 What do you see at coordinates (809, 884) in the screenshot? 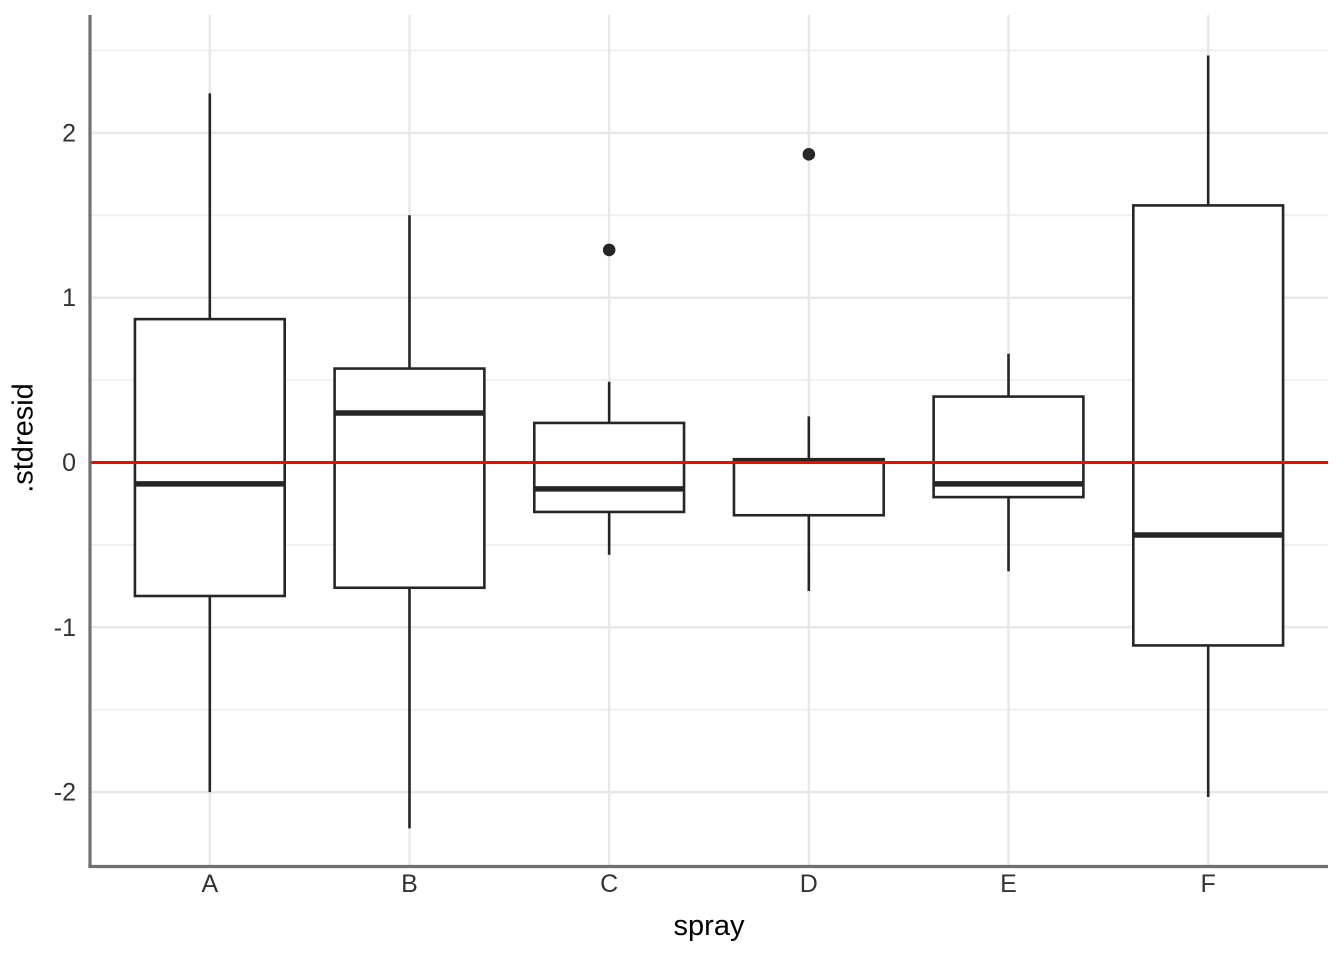
I see `x-tick-label: D` at bounding box center [809, 884].